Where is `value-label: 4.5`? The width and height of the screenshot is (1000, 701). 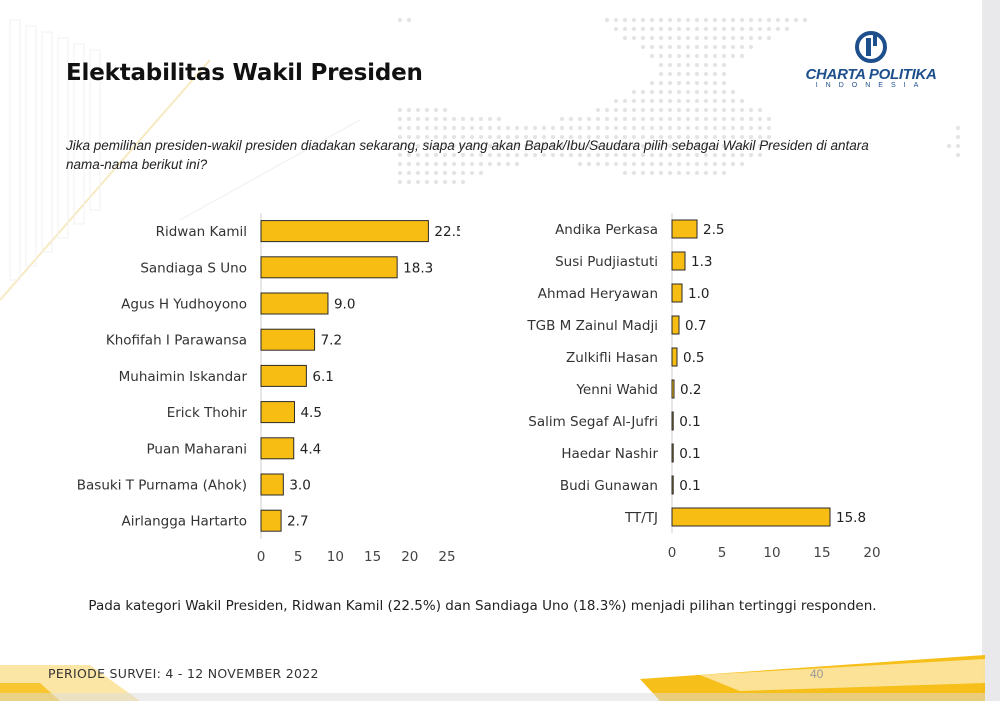
value-label: 4.5 is located at coordinates (310, 413).